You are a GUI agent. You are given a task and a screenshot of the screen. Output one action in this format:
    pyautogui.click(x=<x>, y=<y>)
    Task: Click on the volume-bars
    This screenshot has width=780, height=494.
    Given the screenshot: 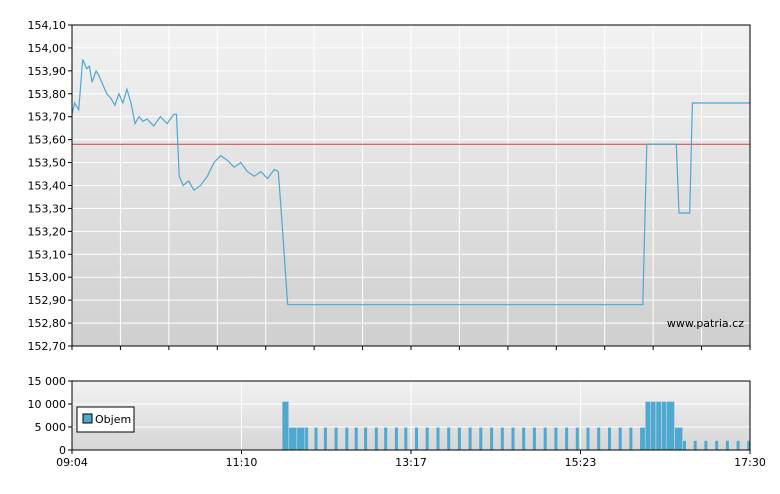 What is the action you would take?
    pyautogui.click(x=516, y=425)
    